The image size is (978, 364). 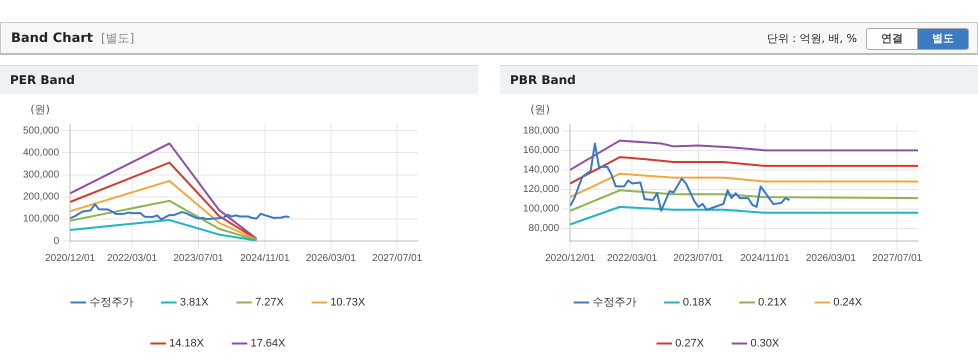 What do you see at coordinates (268, 344) in the screenshot?
I see `legend-label: 17.64X` at bounding box center [268, 344].